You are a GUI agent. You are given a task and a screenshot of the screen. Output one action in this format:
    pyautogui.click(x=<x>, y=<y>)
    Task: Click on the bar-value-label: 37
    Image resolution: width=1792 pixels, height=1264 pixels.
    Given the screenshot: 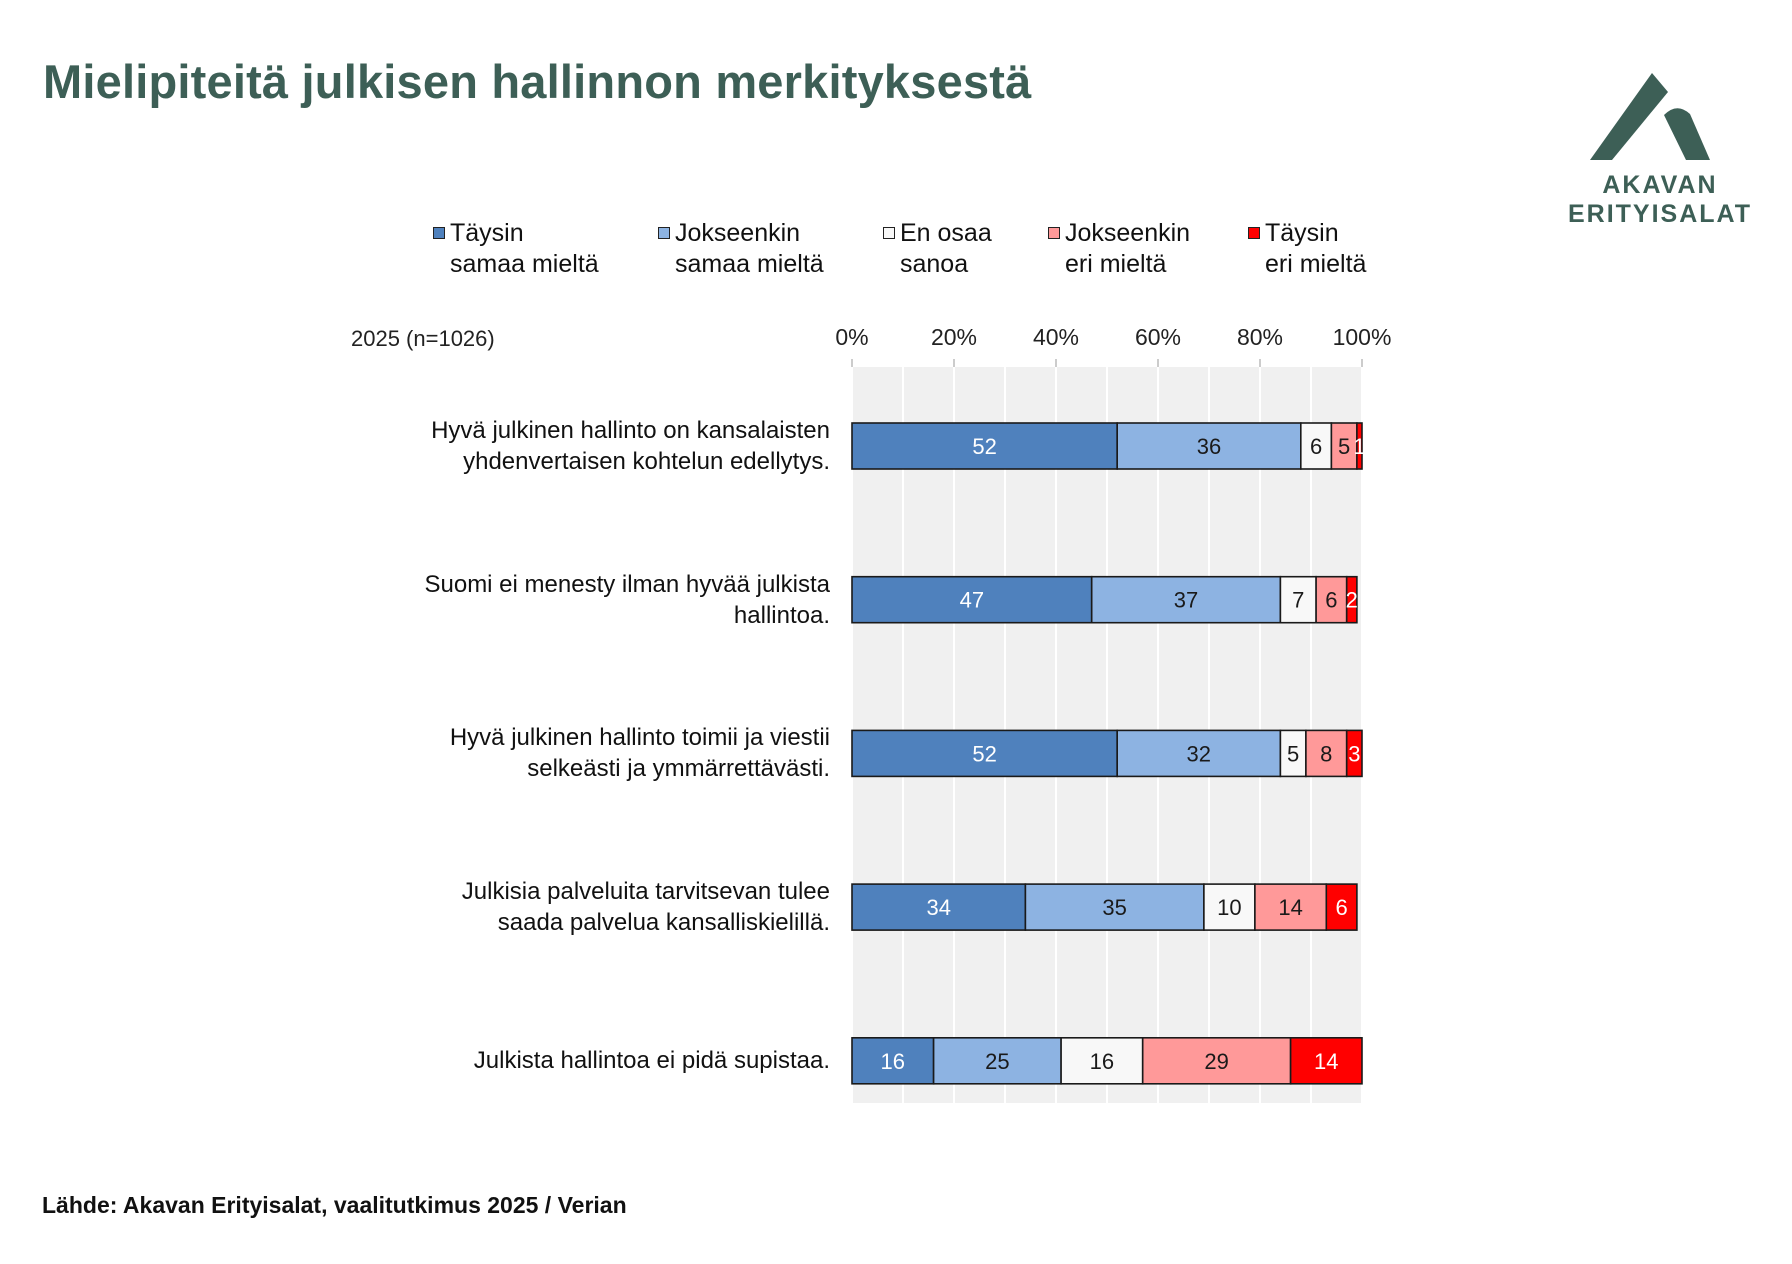 What is the action you would take?
    pyautogui.click(x=1186, y=600)
    